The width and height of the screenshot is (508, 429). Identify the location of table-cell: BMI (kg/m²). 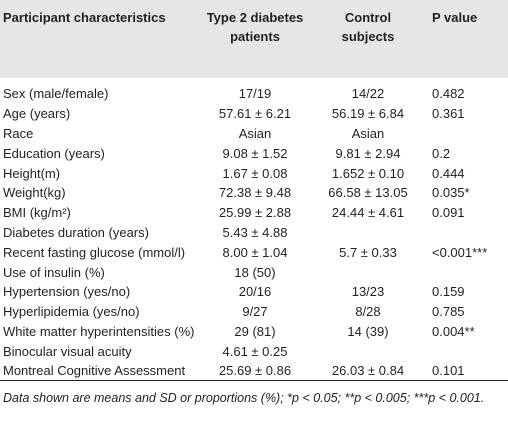
(37, 213).